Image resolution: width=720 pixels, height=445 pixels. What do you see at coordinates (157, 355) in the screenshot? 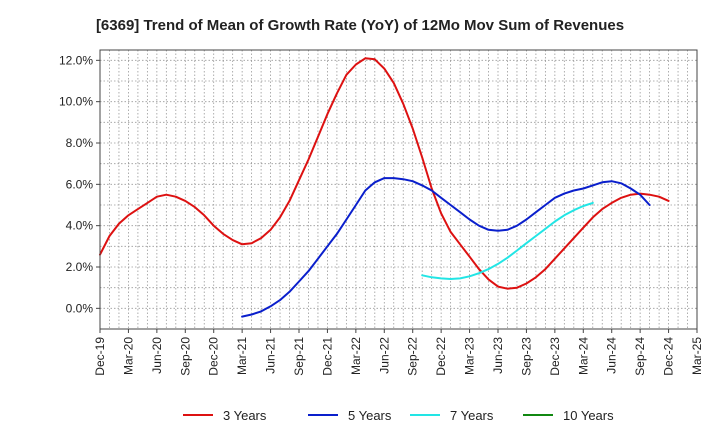
I see `x-tick-label: Jun-20` at bounding box center [157, 355].